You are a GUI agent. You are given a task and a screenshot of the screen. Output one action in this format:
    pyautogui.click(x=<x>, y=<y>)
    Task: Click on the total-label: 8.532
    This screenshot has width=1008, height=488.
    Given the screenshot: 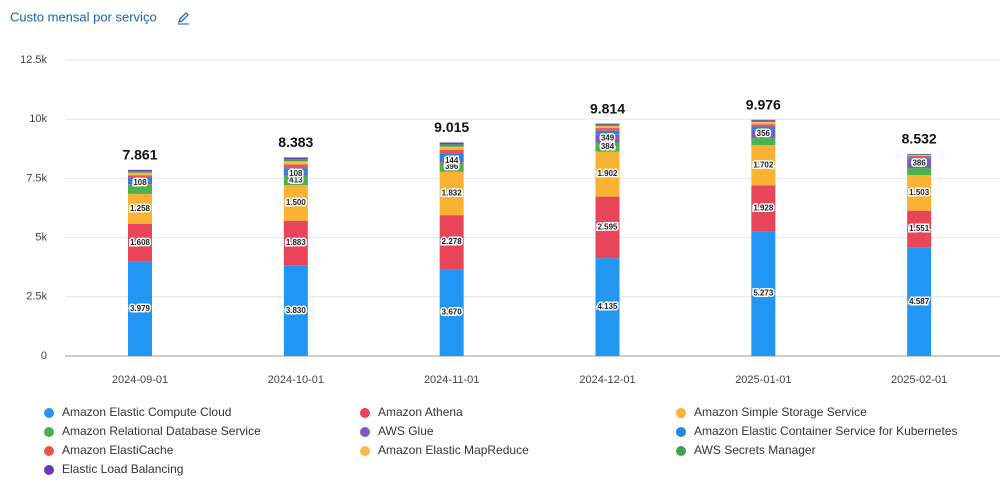 What is the action you would take?
    pyautogui.click(x=919, y=139)
    